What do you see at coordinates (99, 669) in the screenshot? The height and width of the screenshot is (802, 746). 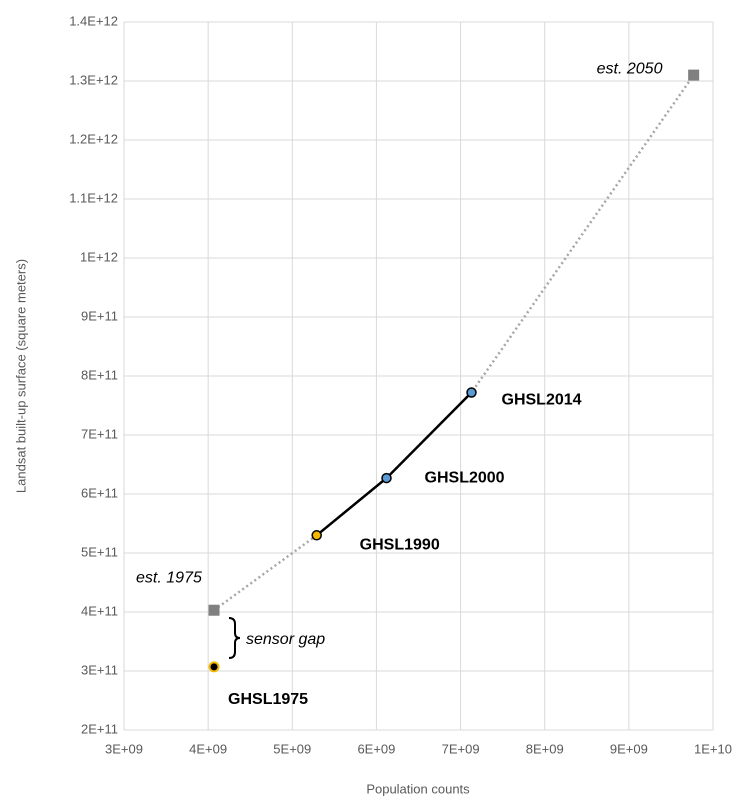 I see `y-tick-label: 3E+11` at bounding box center [99, 669].